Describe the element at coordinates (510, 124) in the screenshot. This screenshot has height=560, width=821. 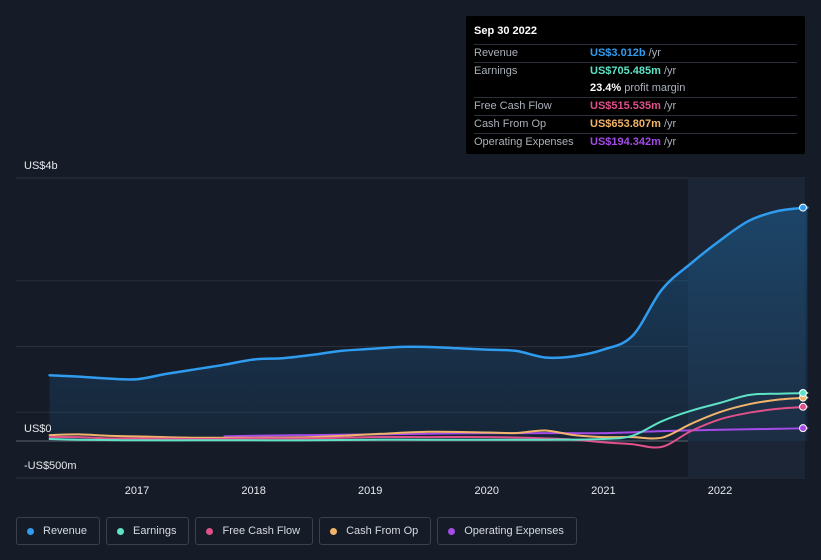
I see `tooltip-row-label: Cash From Op` at that location.